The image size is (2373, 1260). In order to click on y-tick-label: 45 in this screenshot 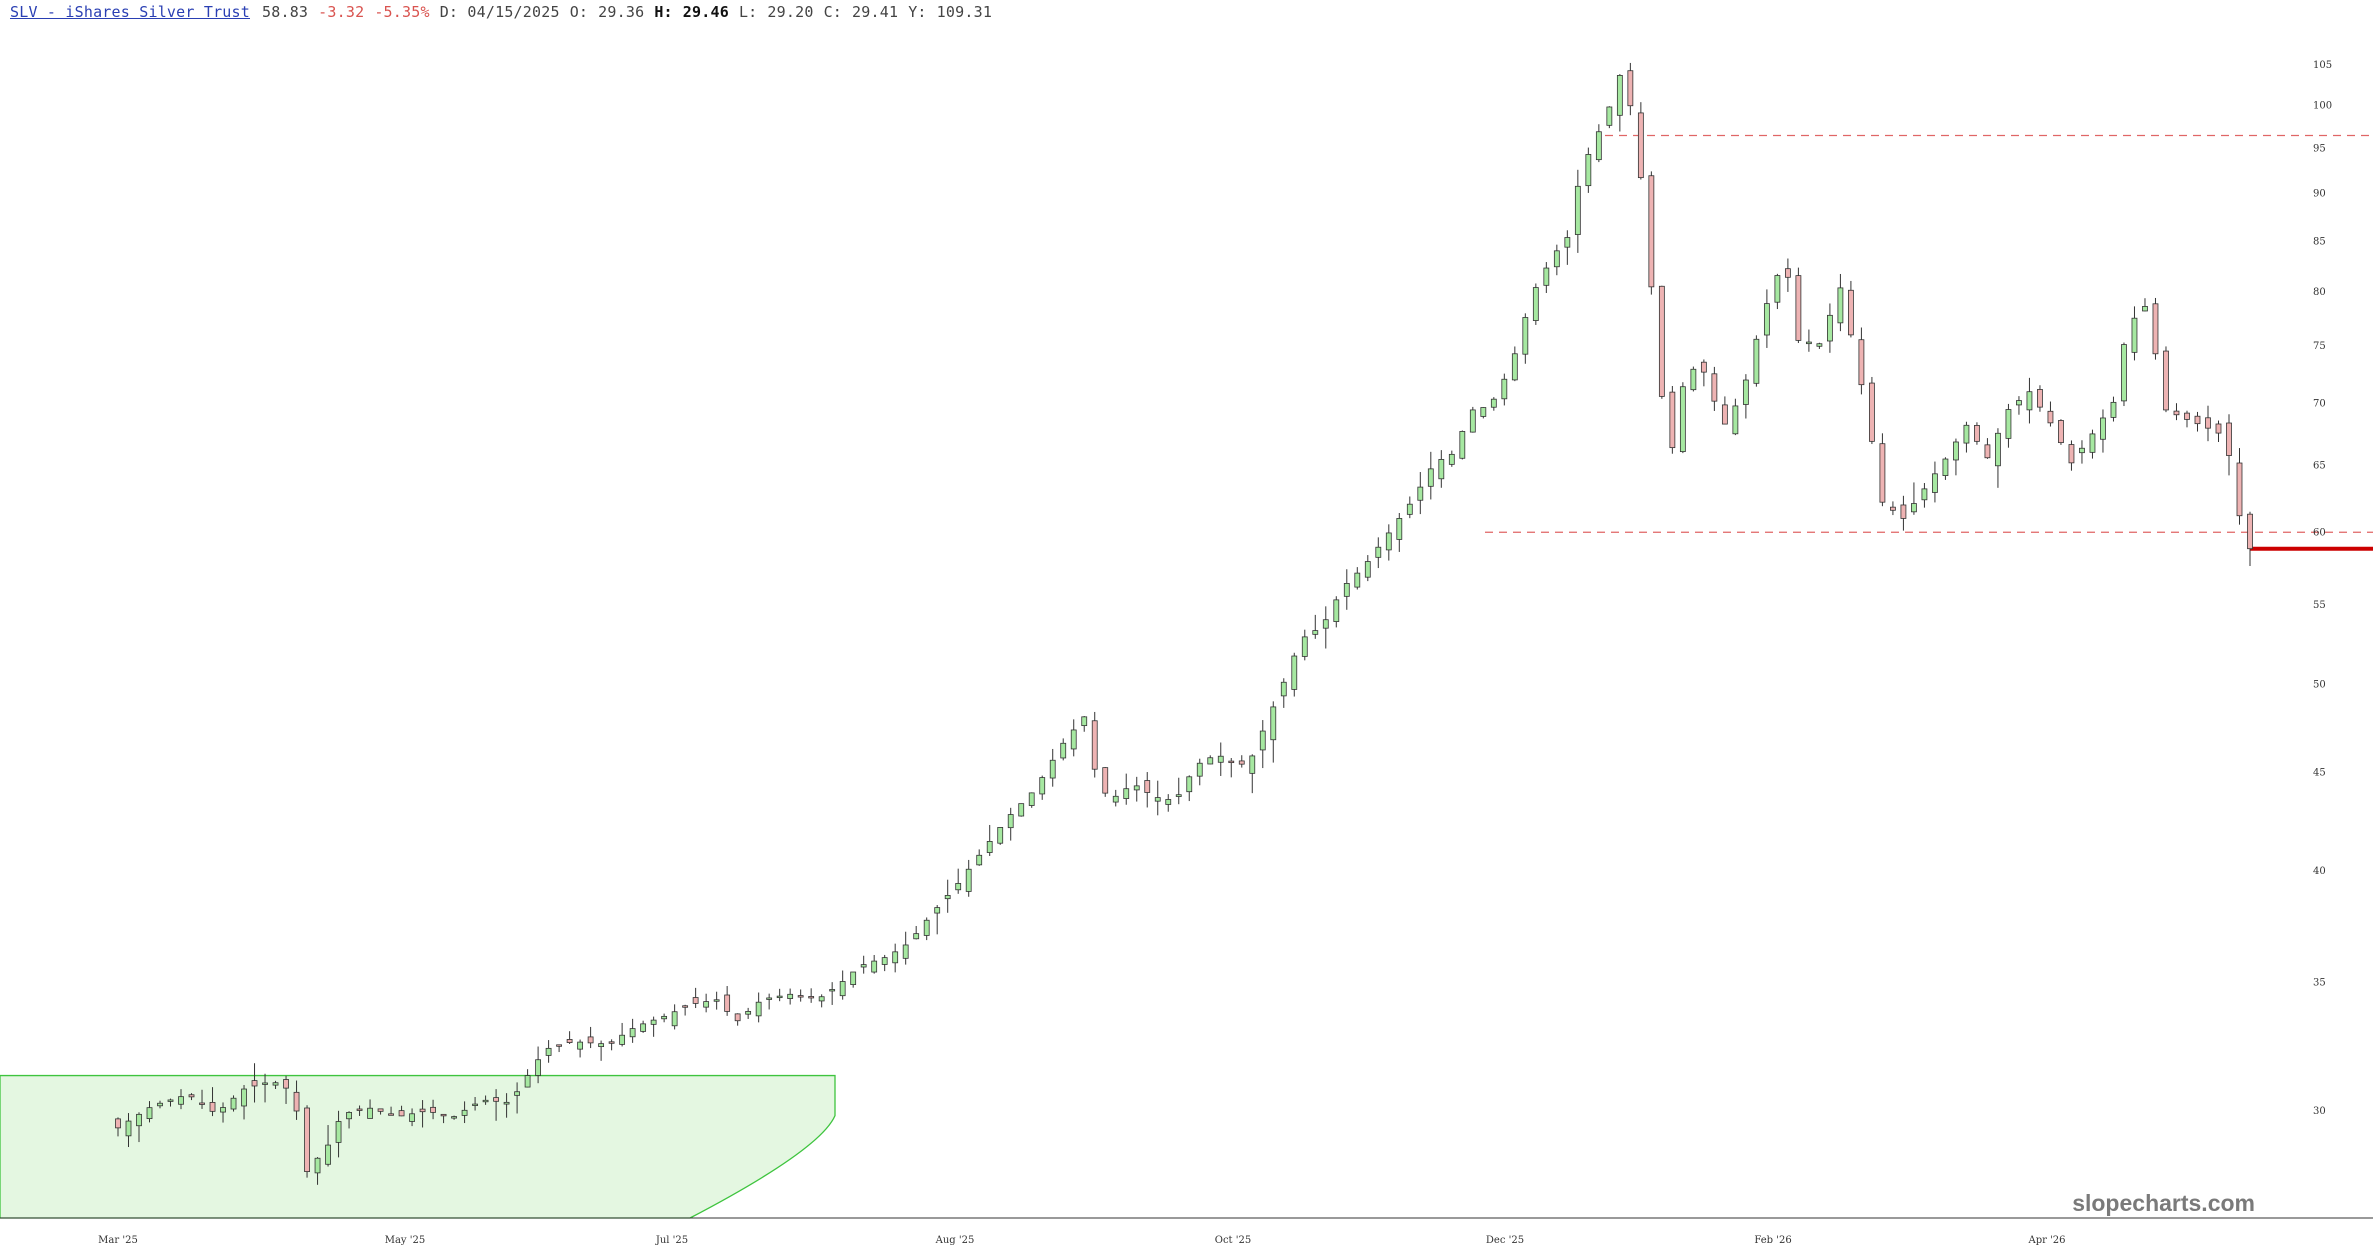, I will do `click(2319, 772)`.